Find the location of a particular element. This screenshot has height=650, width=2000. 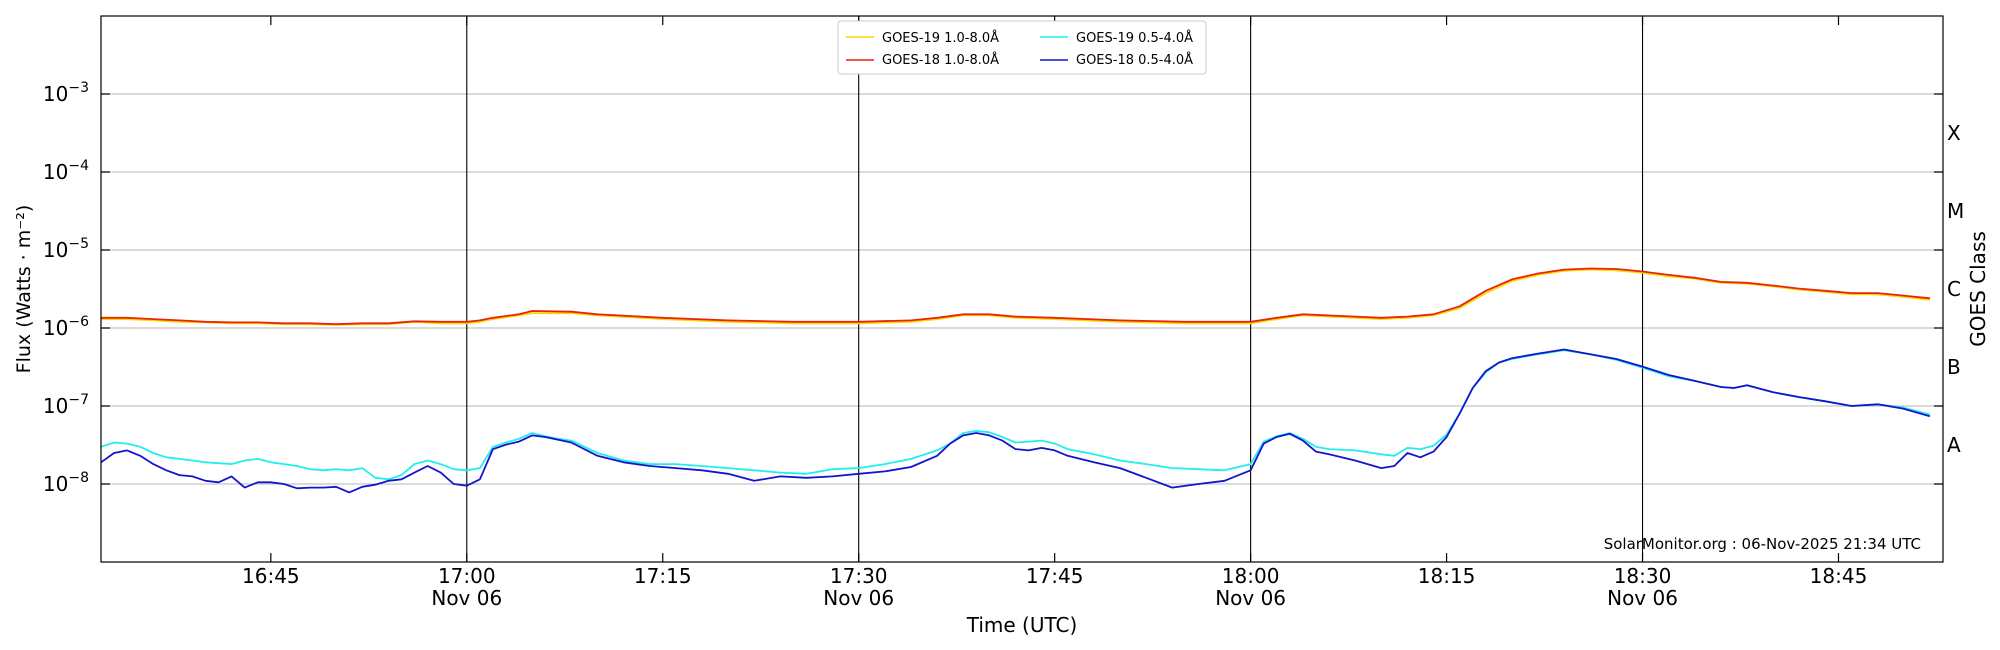

goes-class-C: C is located at coordinates (1954, 289).